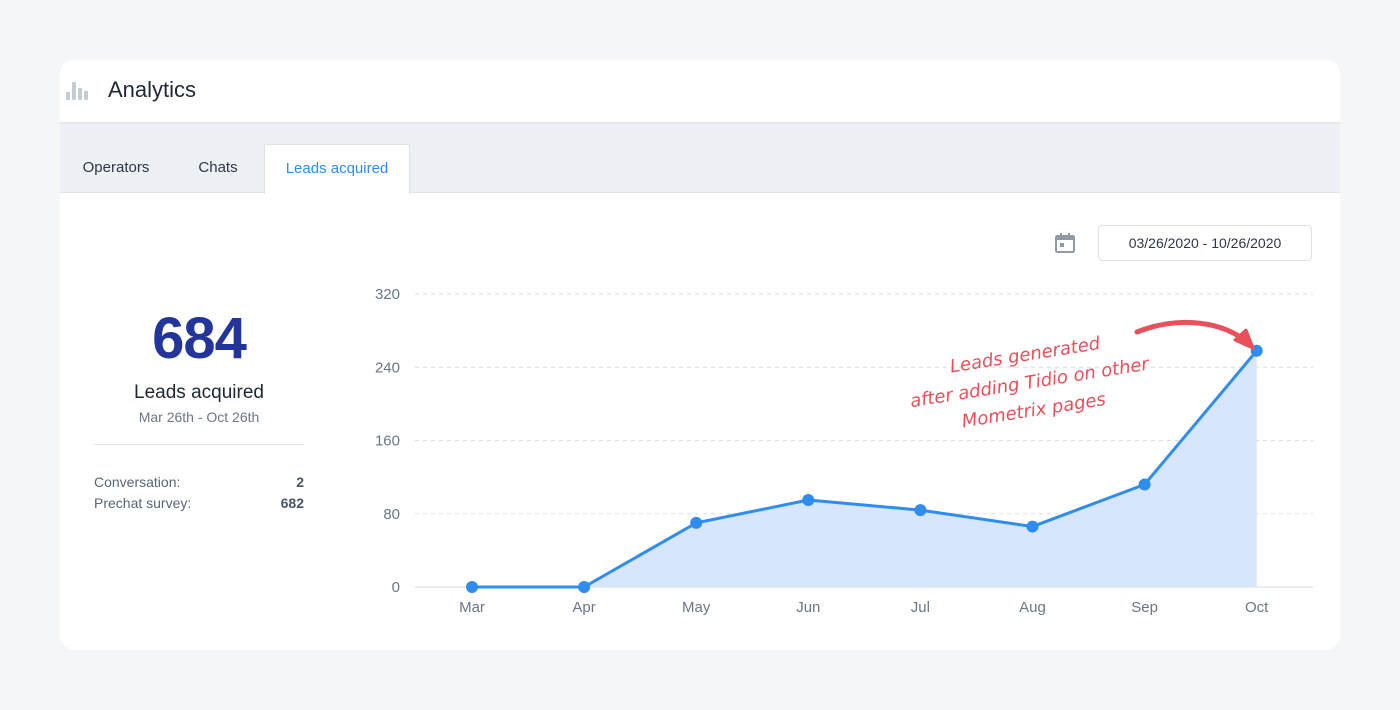 The height and width of the screenshot is (710, 1400). I want to click on leads-total-label: Leads acquired, so click(199, 392).